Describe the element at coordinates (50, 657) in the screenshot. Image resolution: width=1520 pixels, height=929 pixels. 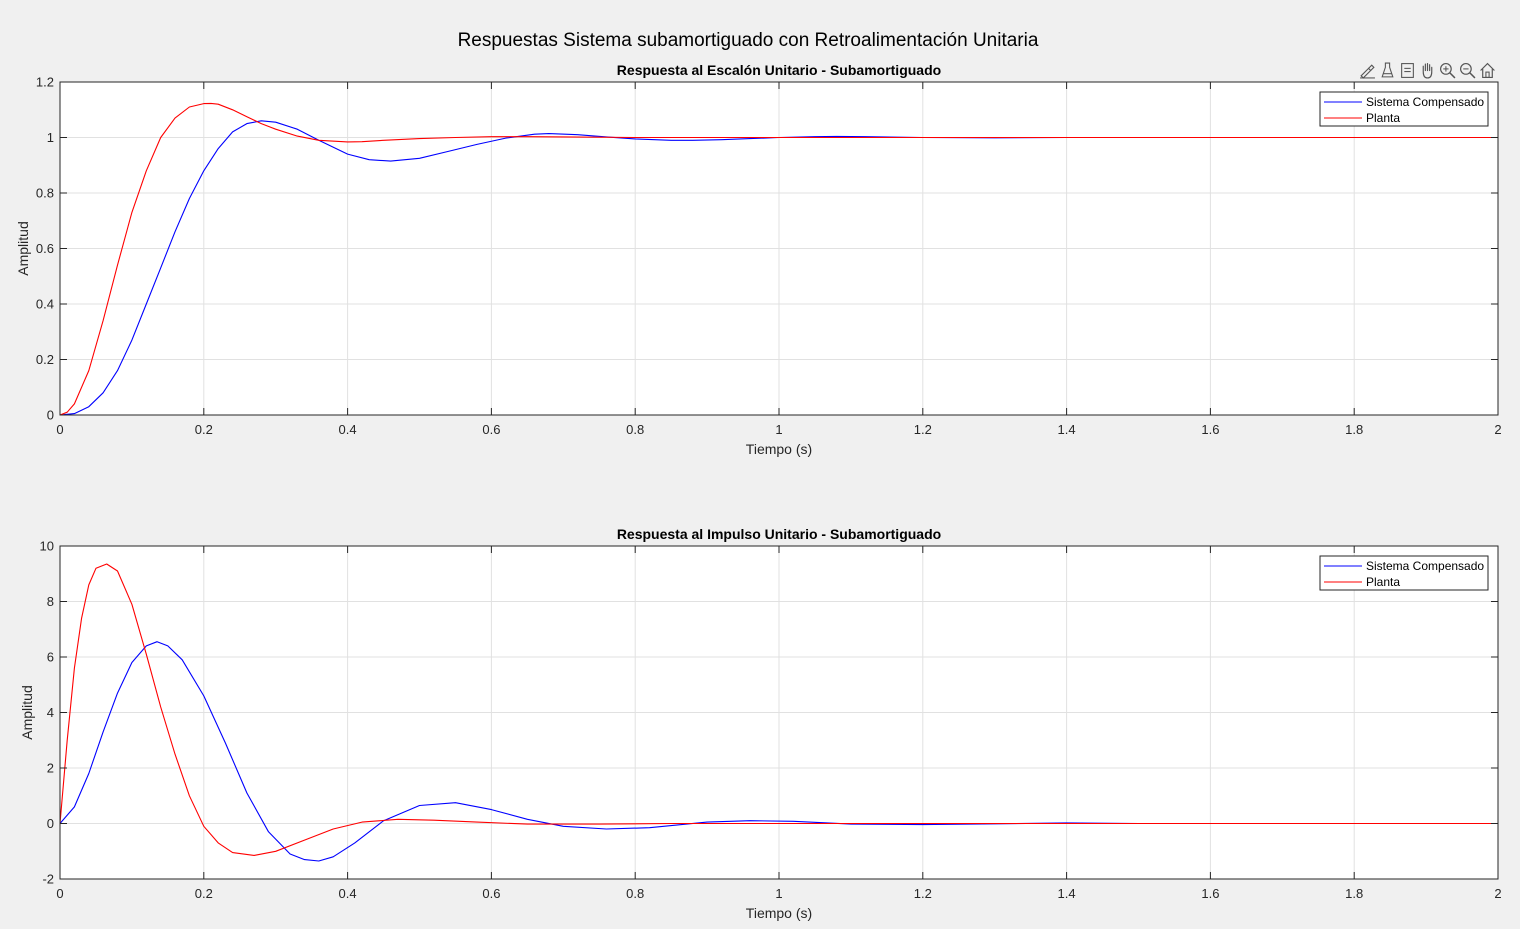
I see `y-tick-label: 6` at that location.